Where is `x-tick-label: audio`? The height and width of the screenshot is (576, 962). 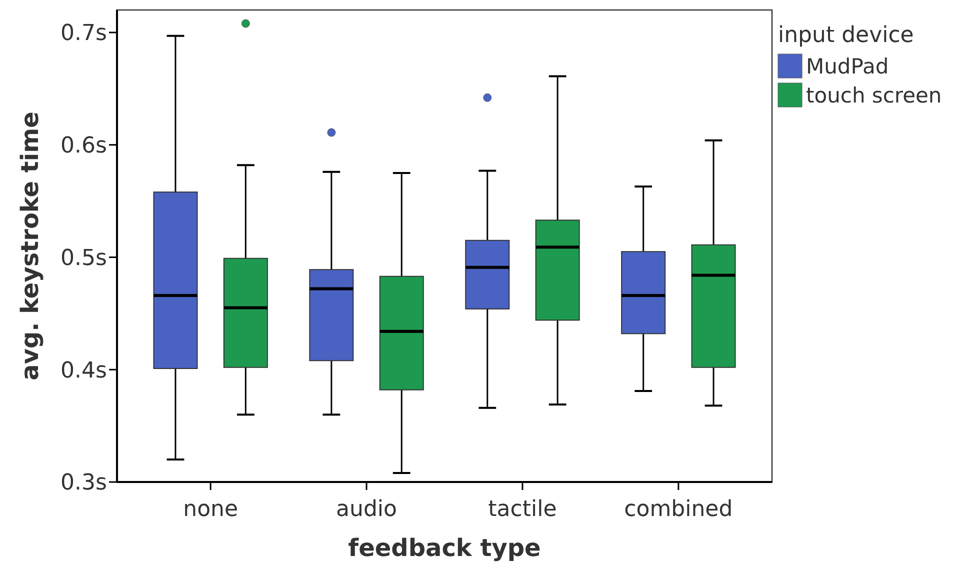 x-tick-label: audio is located at coordinates (367, 509).